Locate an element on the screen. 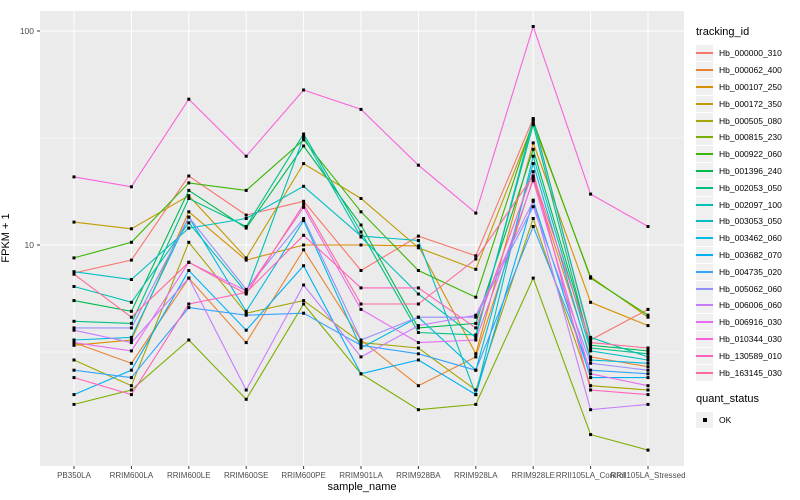 The width and height of the screenshot is (800, 500). legend-item-label: Hb_005062_060 is located at coordinates (750, 288).